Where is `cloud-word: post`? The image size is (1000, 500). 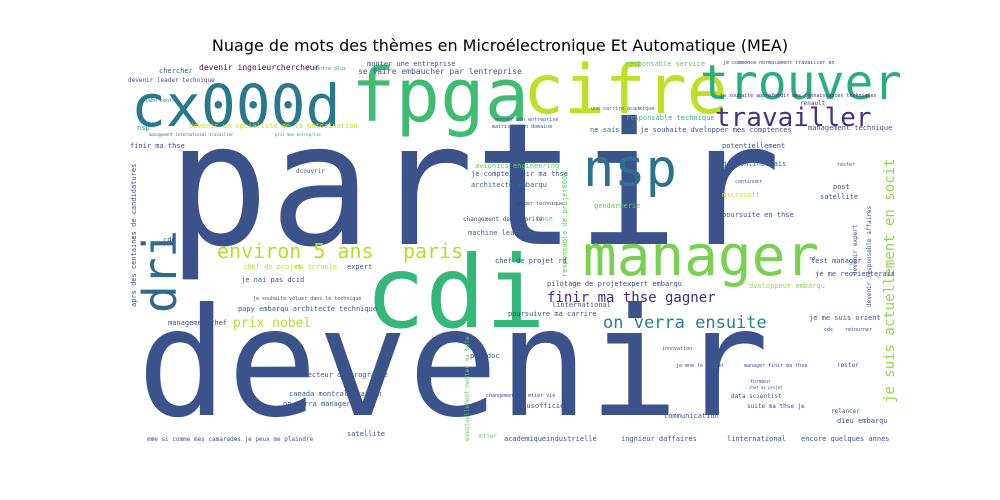
cloud-word: post is located at coordinates (841, 187).